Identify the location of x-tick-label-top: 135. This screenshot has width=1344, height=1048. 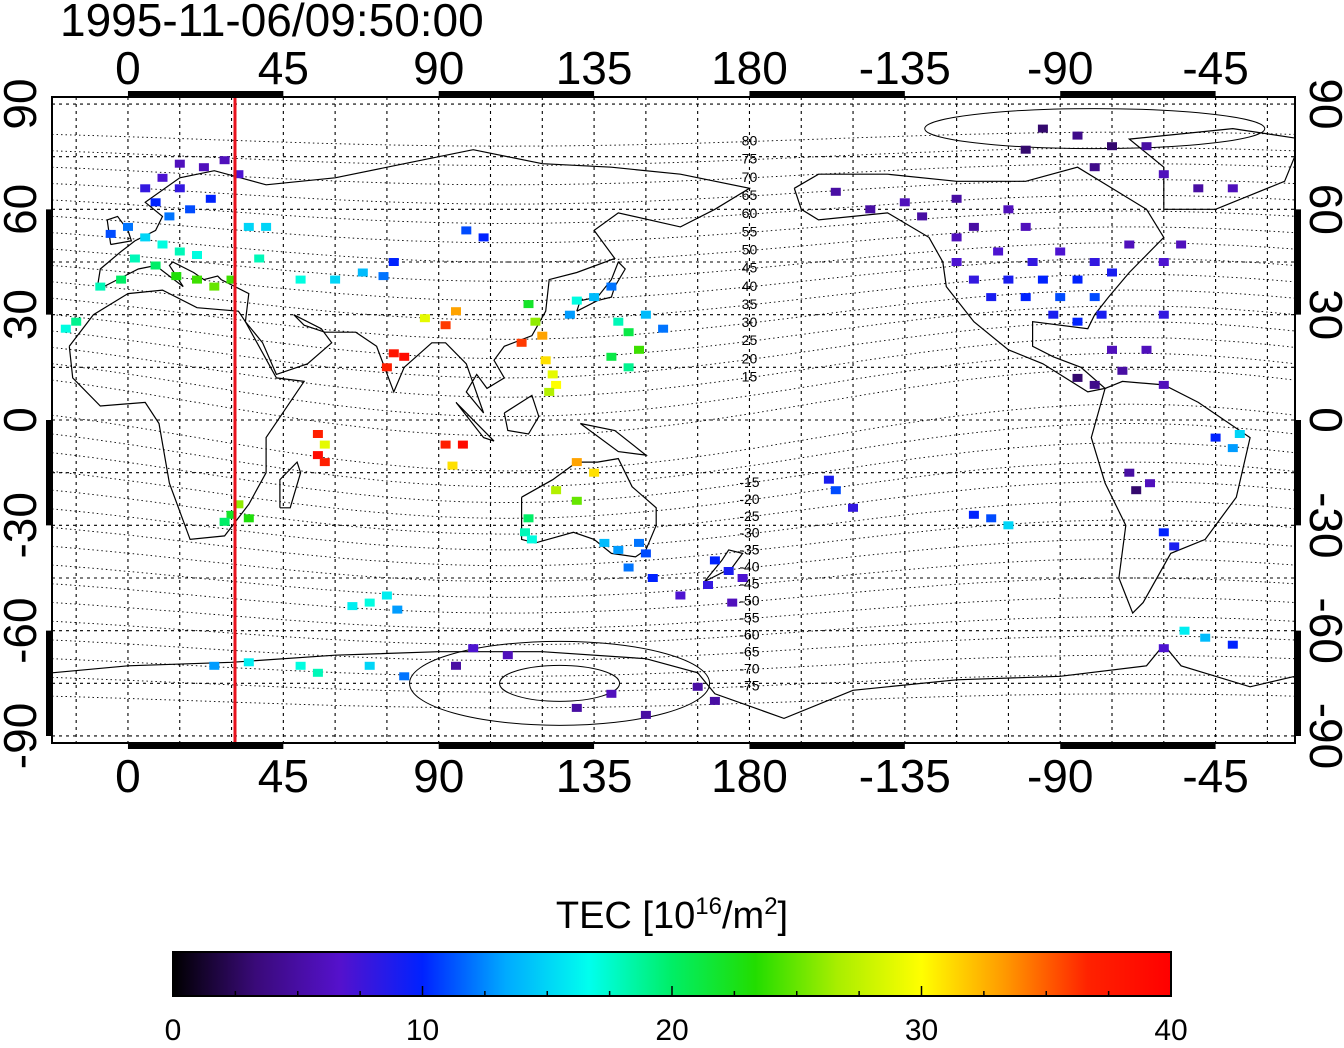
(594, 68).